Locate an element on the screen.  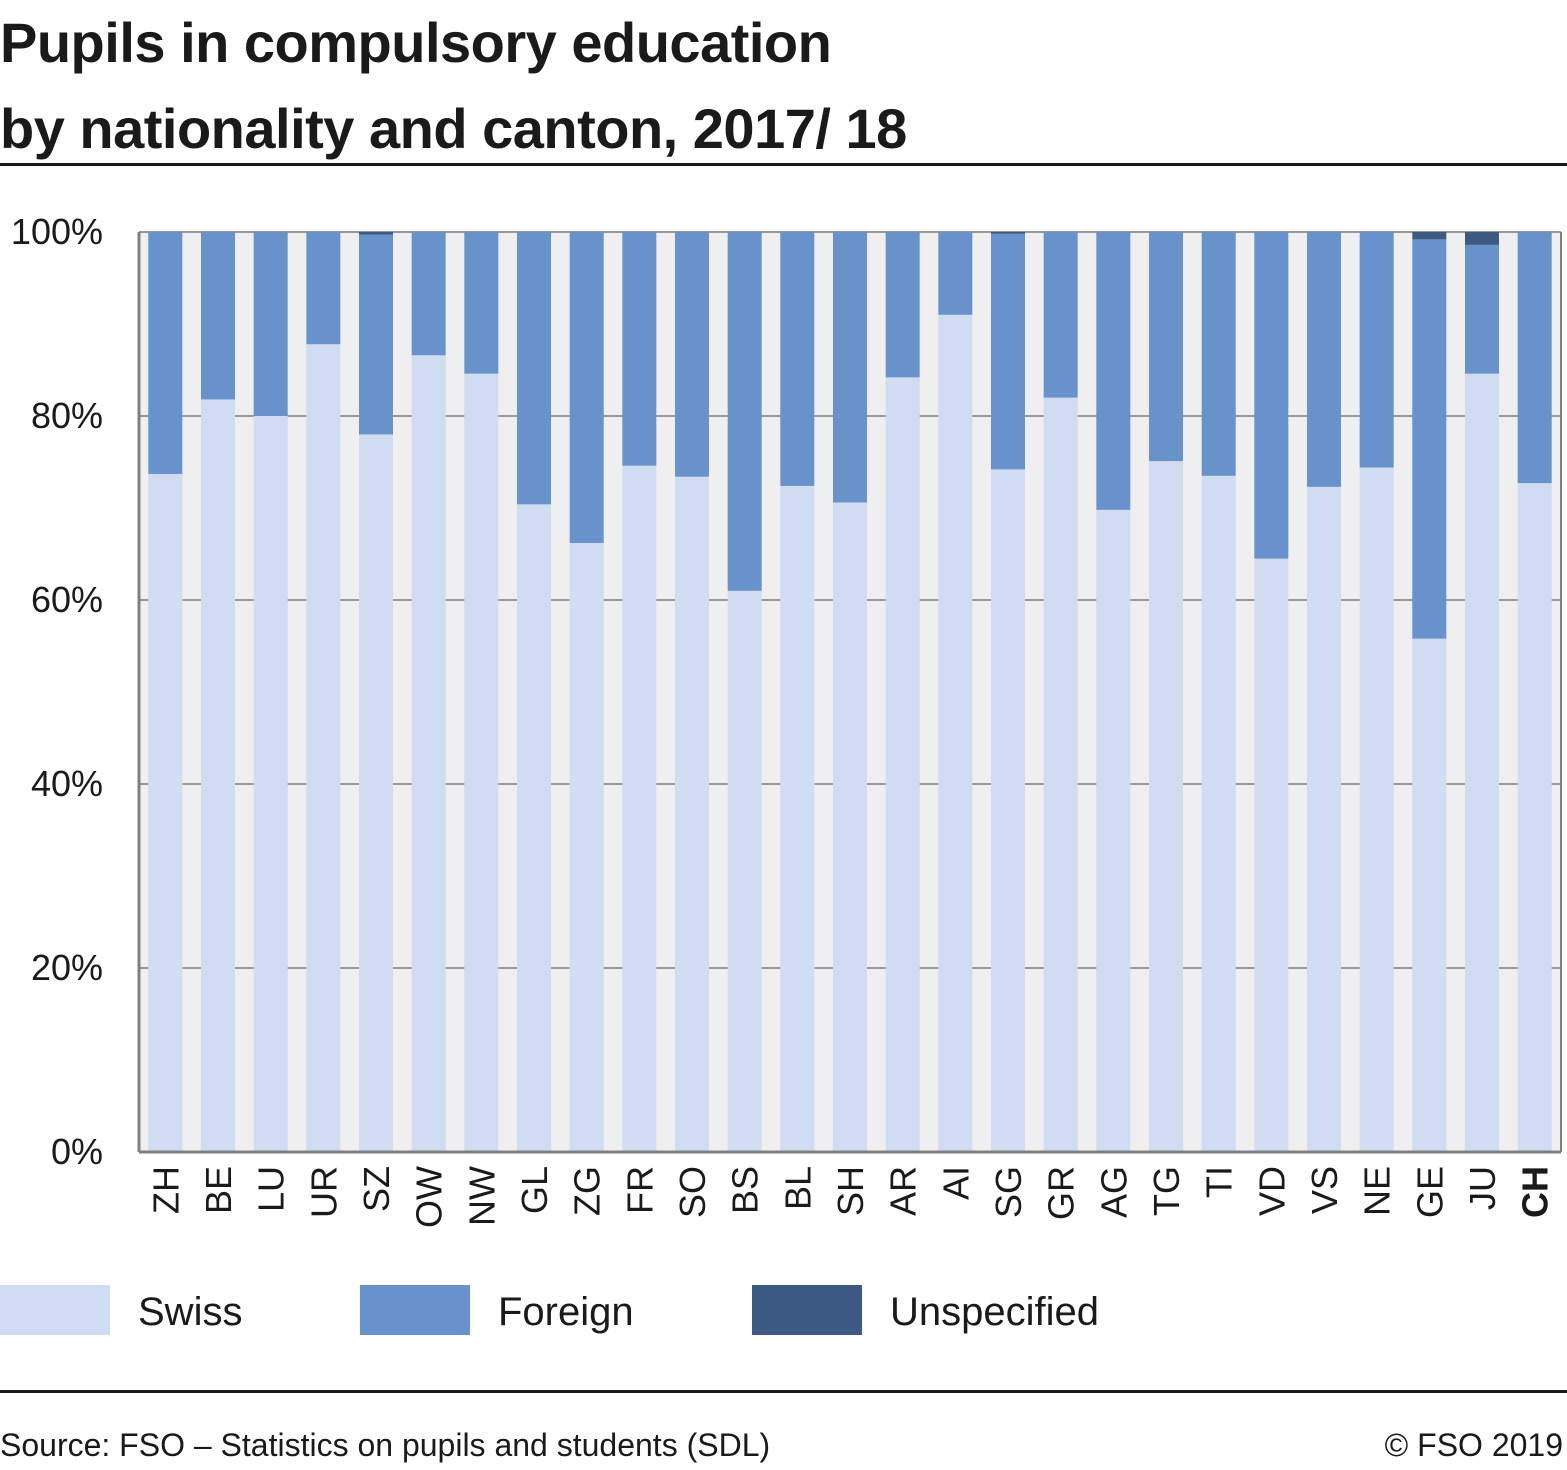
bar-swiss-lu is located at coordinates (270, 784).